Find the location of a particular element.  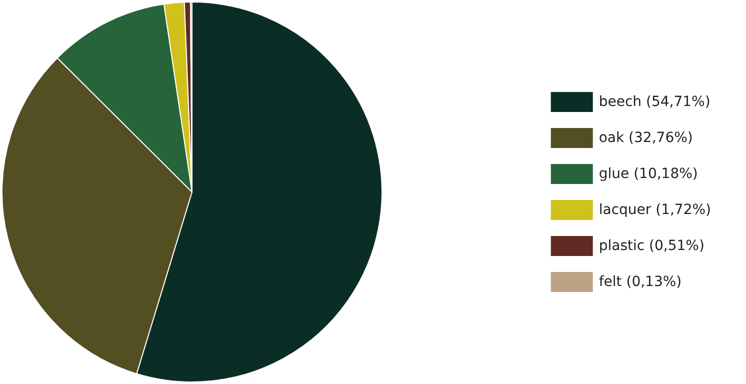

legend-label: glue (10,18%) is located at coordinates (648, 174).